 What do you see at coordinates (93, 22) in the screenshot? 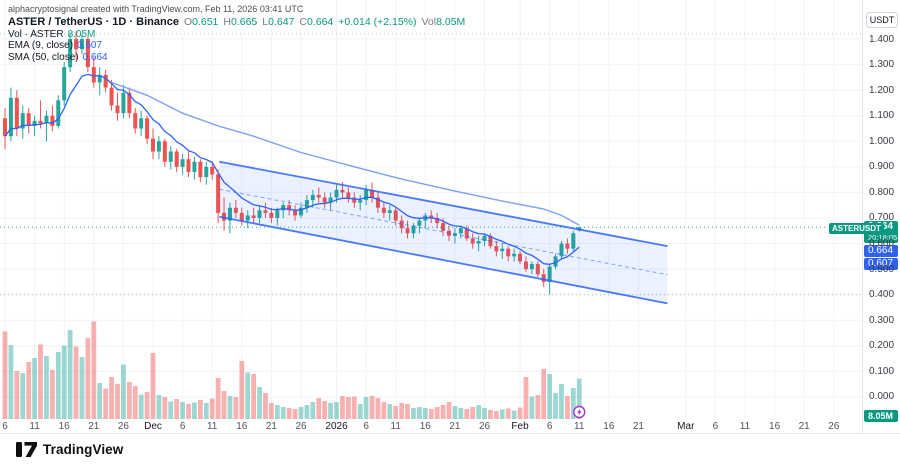
I see `symbol-title: ASTER / TetherUS · 1D · Binance` at bounding box center [93, 22].